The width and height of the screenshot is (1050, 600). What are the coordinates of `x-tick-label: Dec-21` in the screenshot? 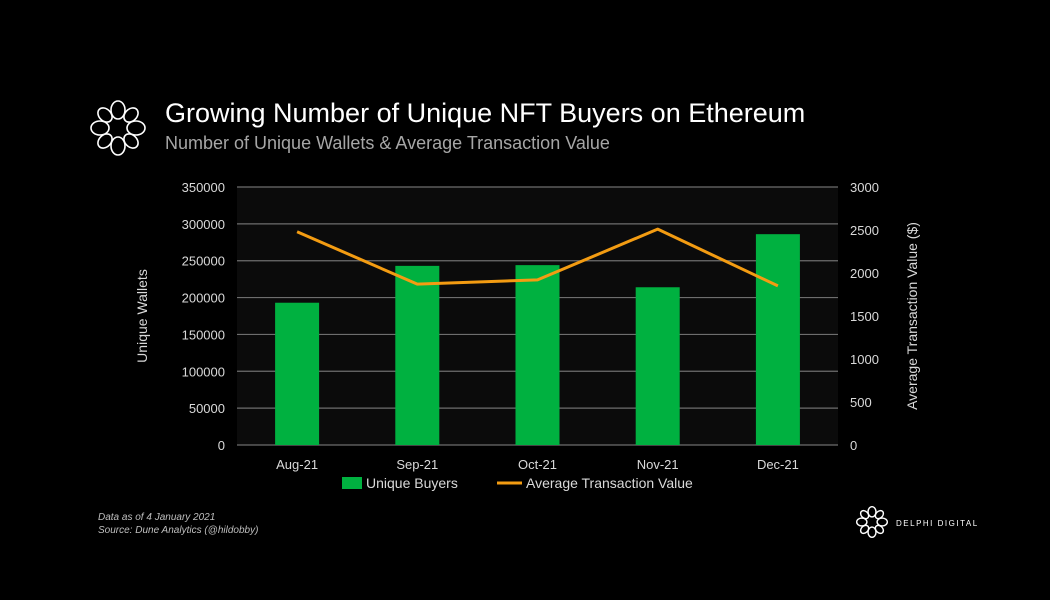 It's located at (778, 464).